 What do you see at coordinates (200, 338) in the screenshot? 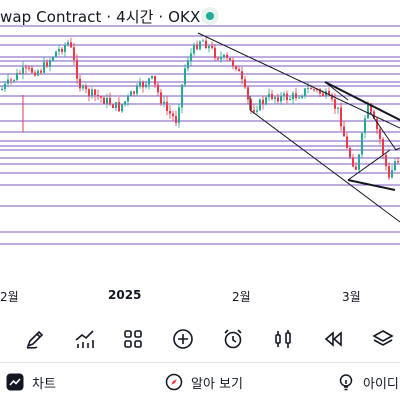
I see `drawing-toolbar` at bounding box center [200, 338].